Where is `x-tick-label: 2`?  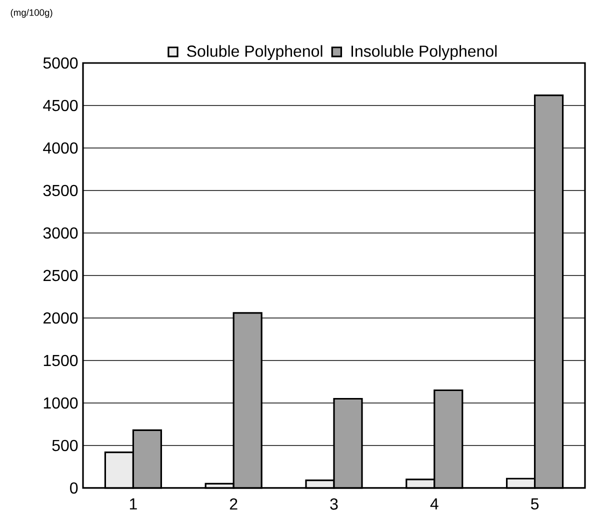
x-tick-label: 2 is located at coordinates (234, 504).